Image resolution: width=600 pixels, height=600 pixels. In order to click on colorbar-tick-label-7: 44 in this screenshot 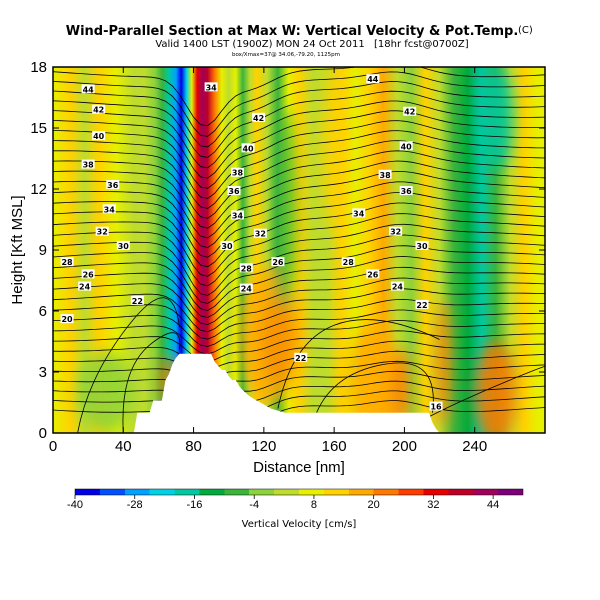, I will do `click(493, 505)`.